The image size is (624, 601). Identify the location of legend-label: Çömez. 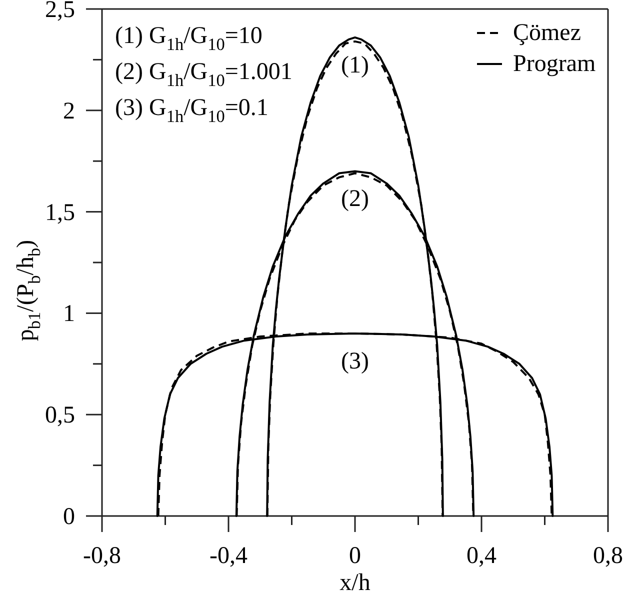
(547, 33).